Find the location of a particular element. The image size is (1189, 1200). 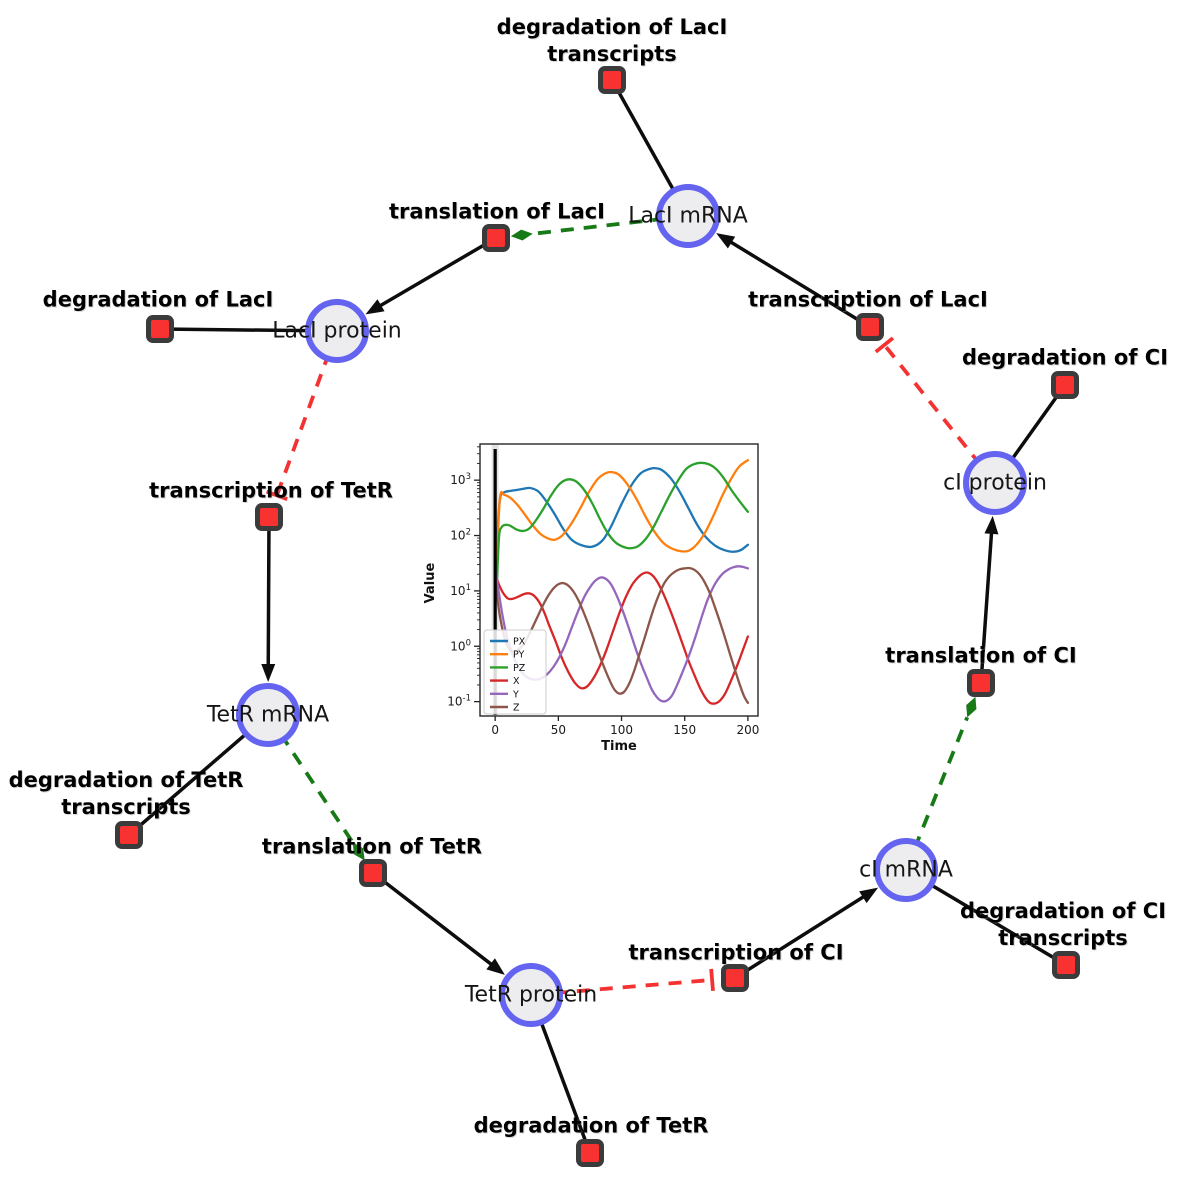

chart-legend: PX PY PZ XYZ is located at coordinates (515, 672).